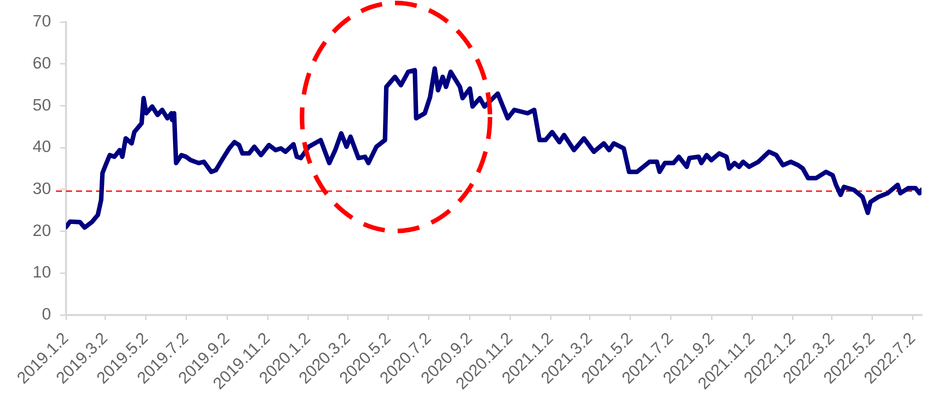  What do you see at coordinates (41, 189) in the screenshot?
I see `y-tick-label: 30` at bounding box center [41, 189].